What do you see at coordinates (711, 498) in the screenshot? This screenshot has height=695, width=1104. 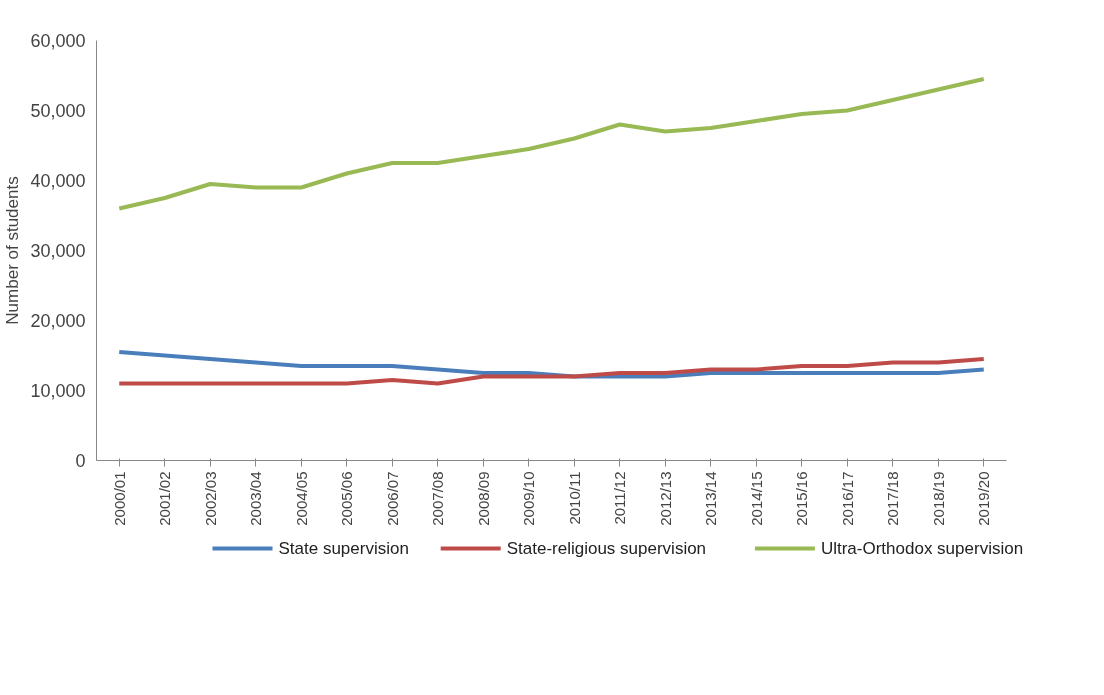 I see `x-tick-label: 2013/14` at bounding box center [711, 498].